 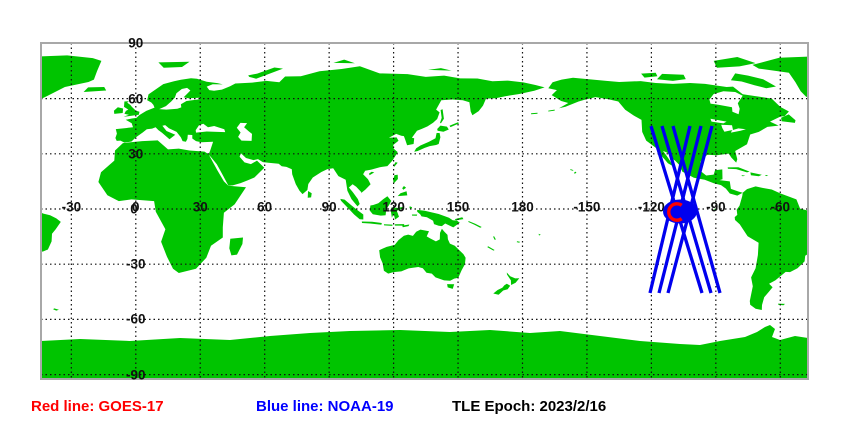 I want to click on lon-tick-label: 30, so click(x=200, y=207).